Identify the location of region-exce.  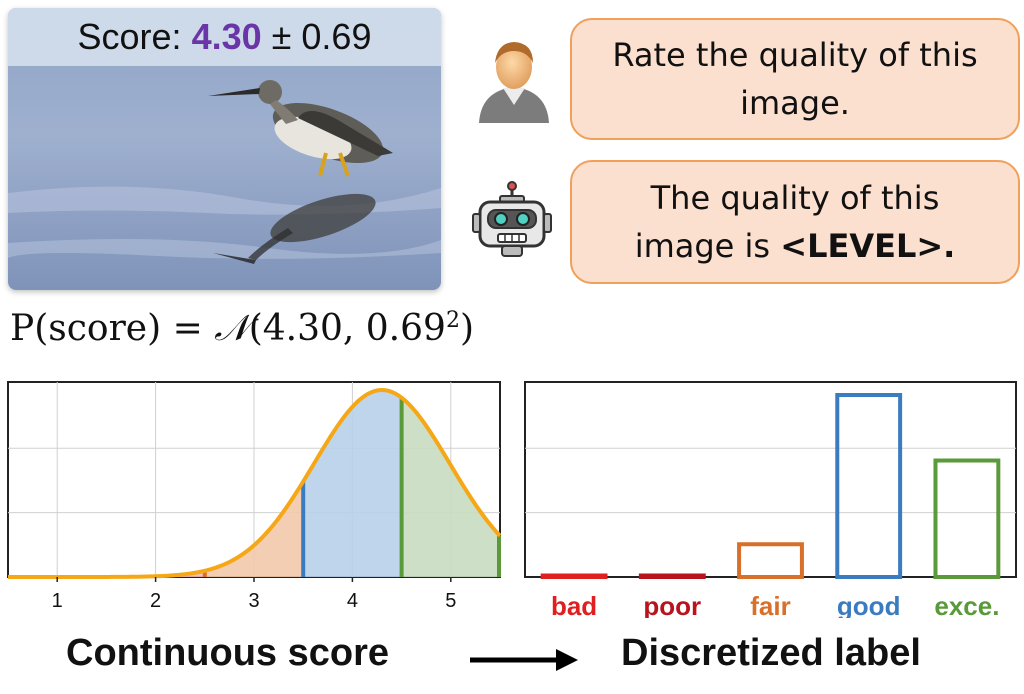
(450, 487).